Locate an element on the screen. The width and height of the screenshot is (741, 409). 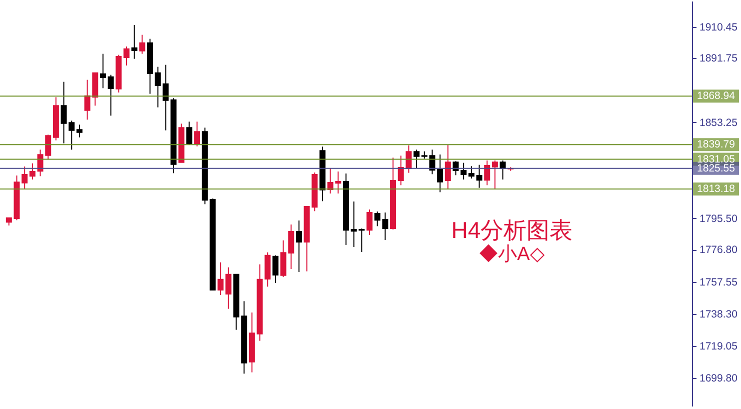
ref-line-label: 1813.18 is located at coordinates (716, 189).